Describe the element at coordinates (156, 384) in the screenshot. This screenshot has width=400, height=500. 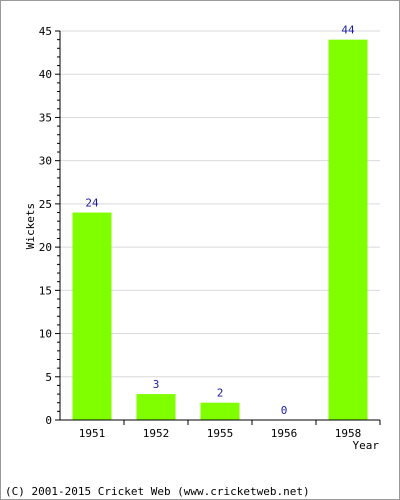
I see `bar-value-label: 3` at that location.